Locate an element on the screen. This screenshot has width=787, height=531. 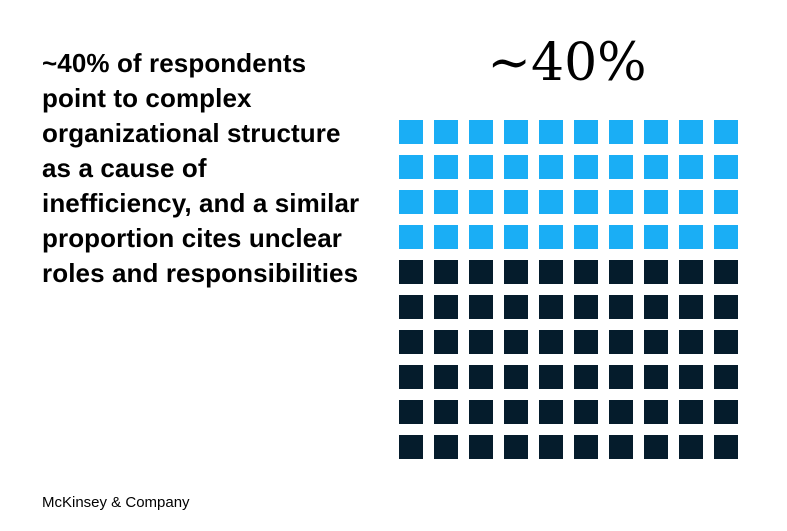
brand-footer: McKinsey & Company is located at coordinates (116, 502).